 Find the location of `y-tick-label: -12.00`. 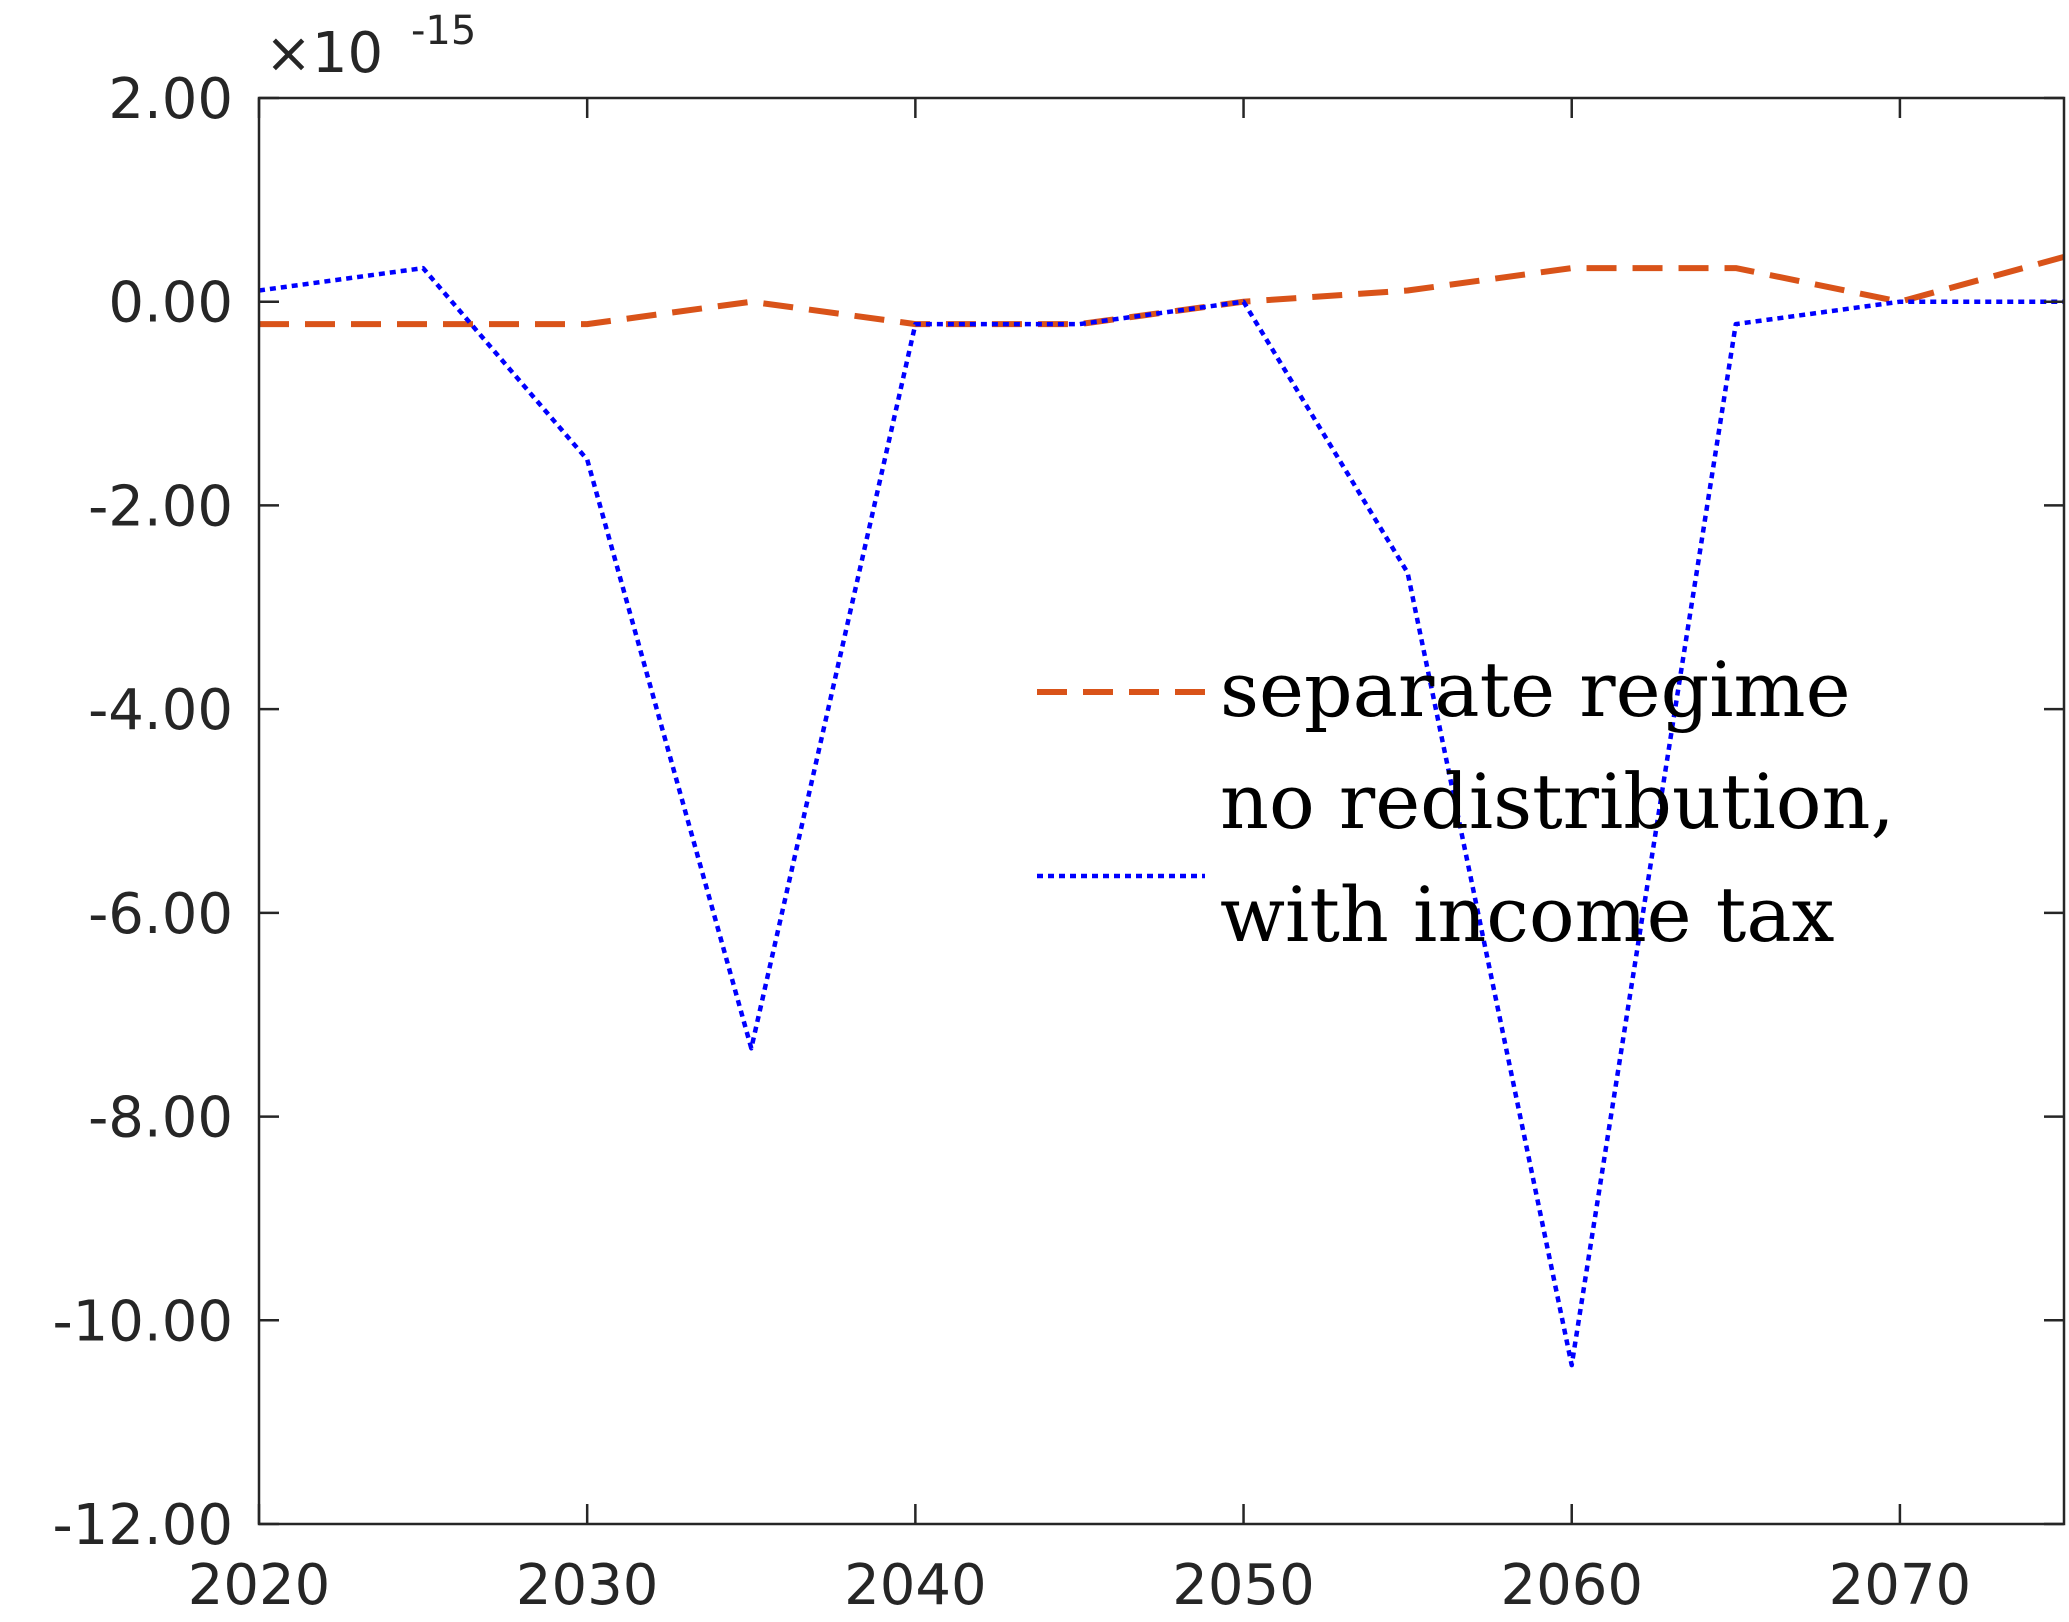

y-tick-label: -12.00 is located at coordinates (142, 1525).